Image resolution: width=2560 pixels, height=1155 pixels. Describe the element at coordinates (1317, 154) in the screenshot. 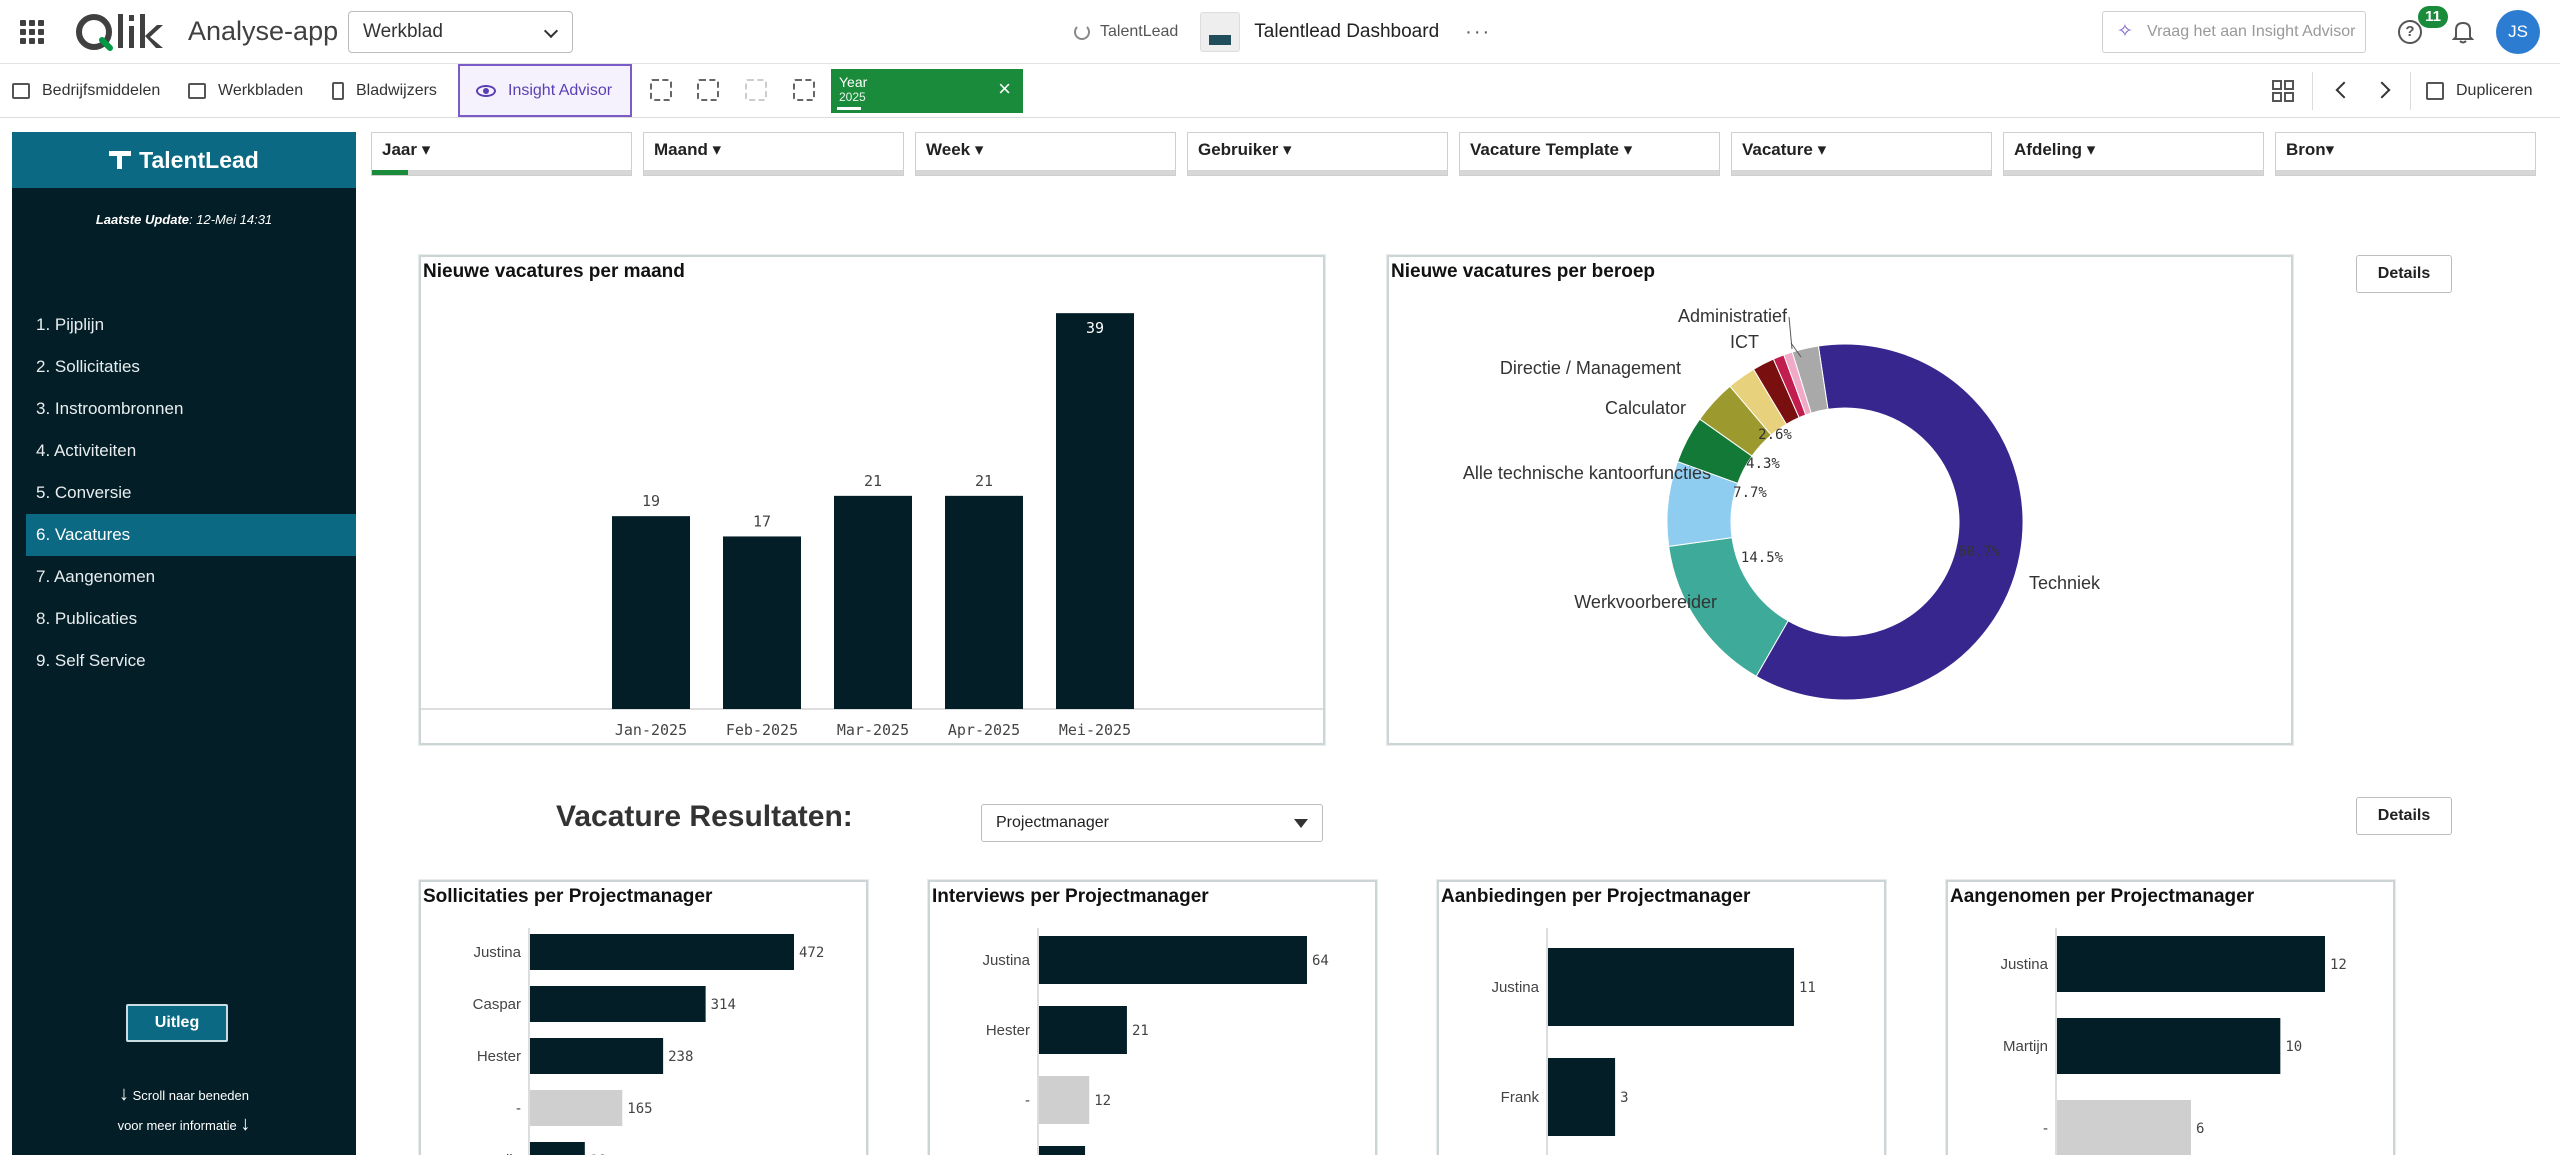

I see `filter-box: Gebruiker ▾` at that location.